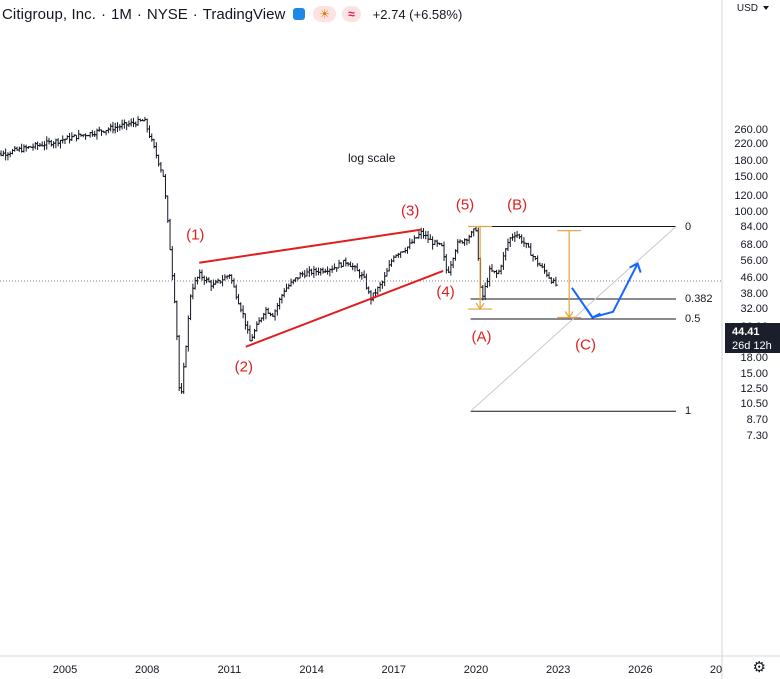  Describe the element at coordinates (325, 14) in the screenshot. I see `sun-icon: ☀` at that location.